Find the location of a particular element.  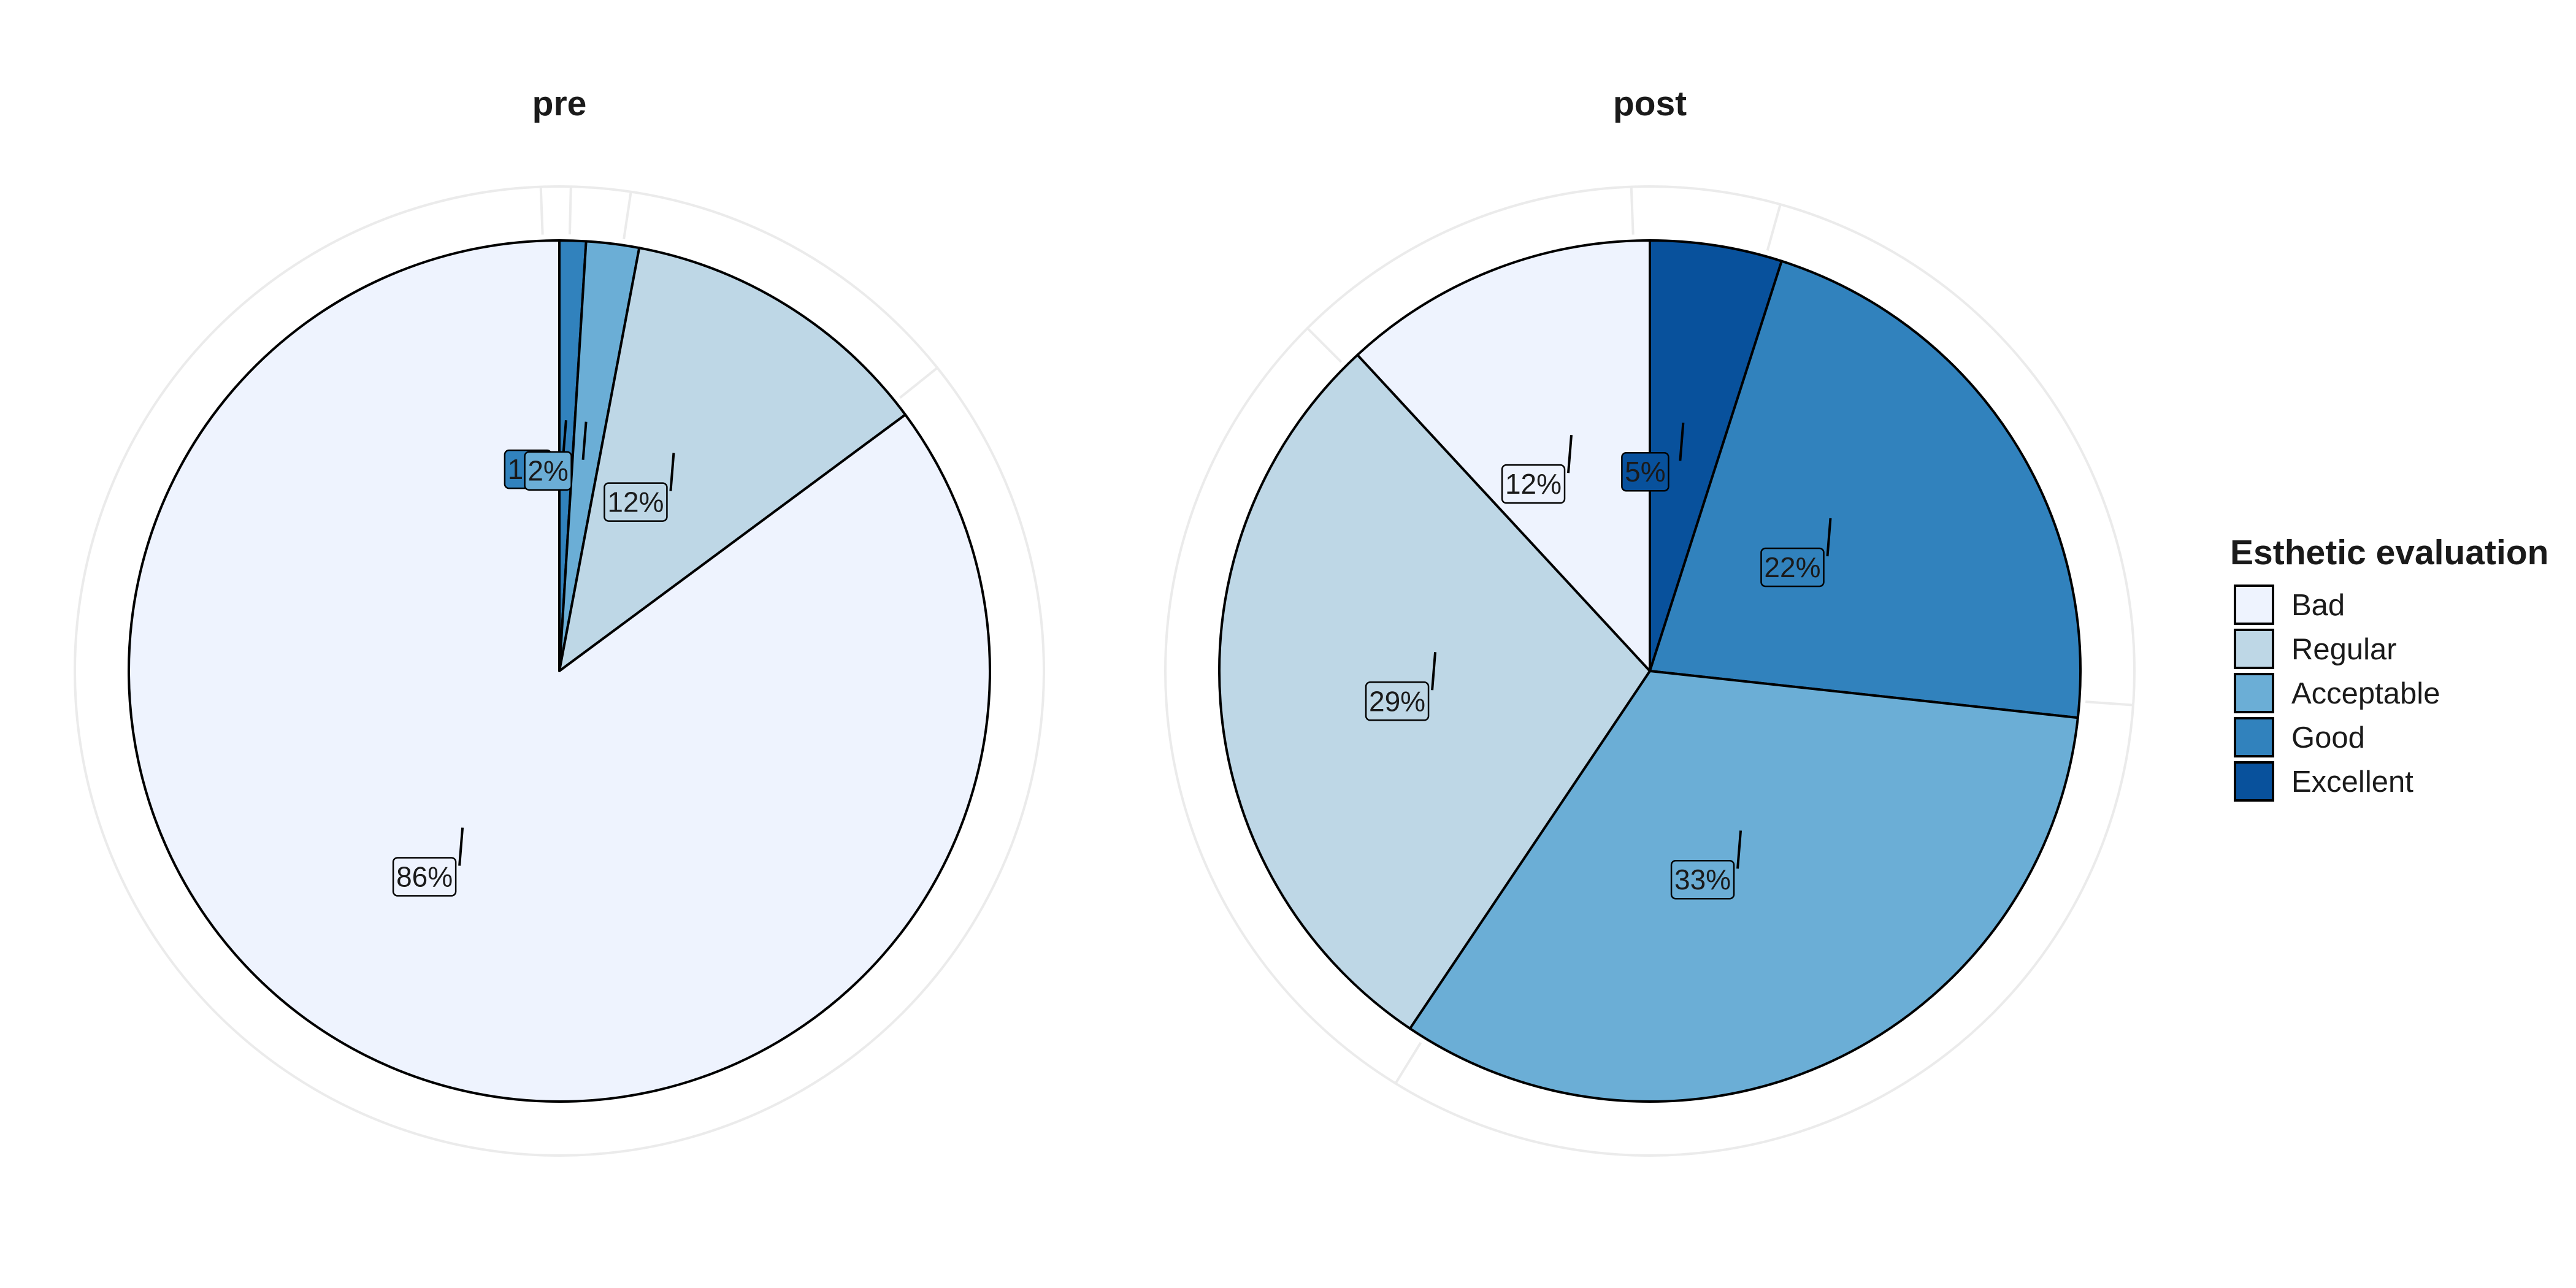

label-leader-post-acceptable is located at coordinates (1739, 849).